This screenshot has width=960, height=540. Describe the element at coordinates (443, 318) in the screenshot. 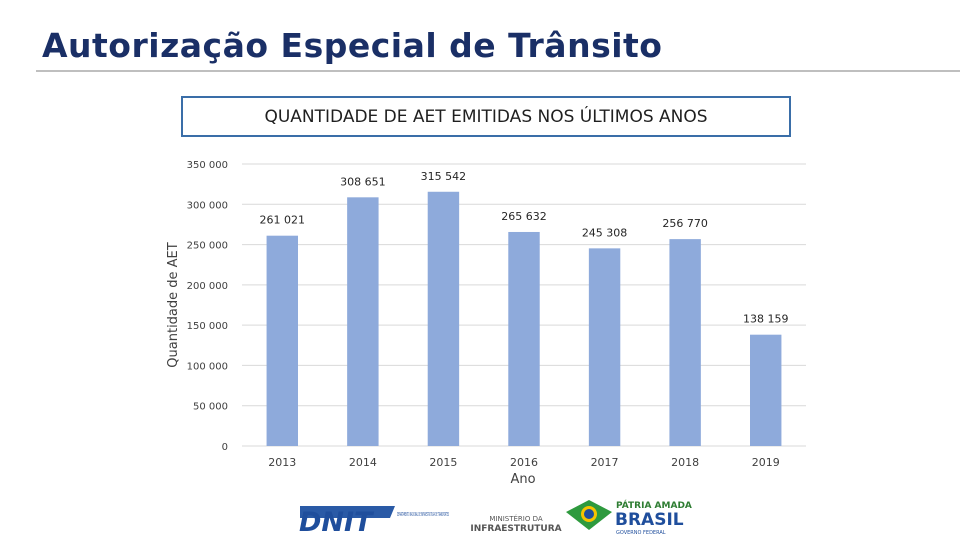

I see `bar-2015` at that location.